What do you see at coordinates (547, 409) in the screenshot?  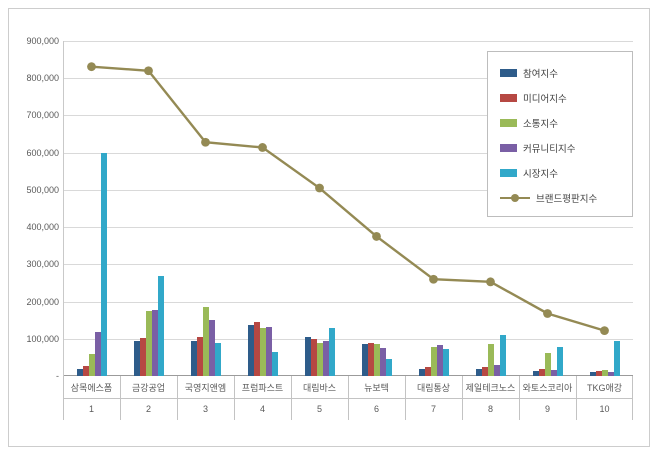 I see `x-category-number: 9` at bounding box center [547, 409].